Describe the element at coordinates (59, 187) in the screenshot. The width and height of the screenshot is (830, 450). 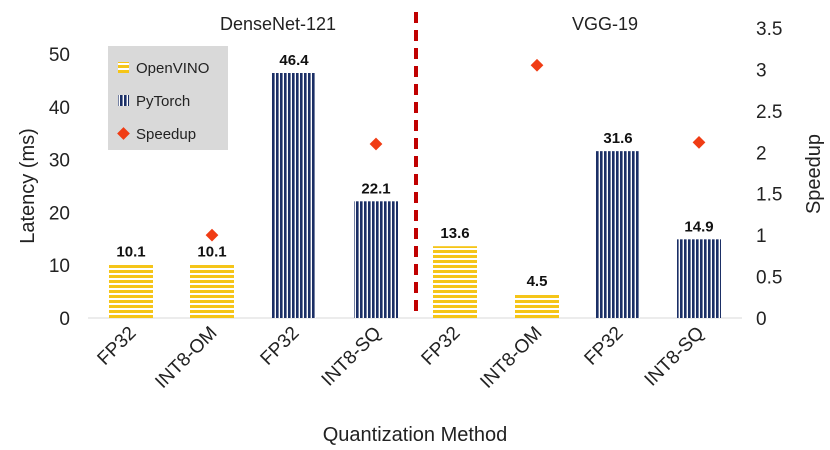
I see `left-axis-ticks: 0 10 20 30 40 50` at that location.